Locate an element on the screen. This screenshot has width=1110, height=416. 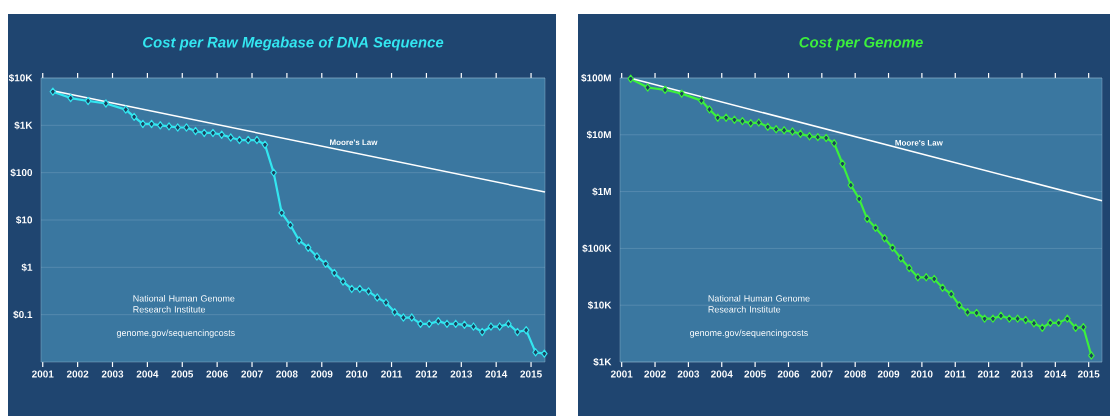
x-tick-label: 2004 is located at coordinates (722, 374).